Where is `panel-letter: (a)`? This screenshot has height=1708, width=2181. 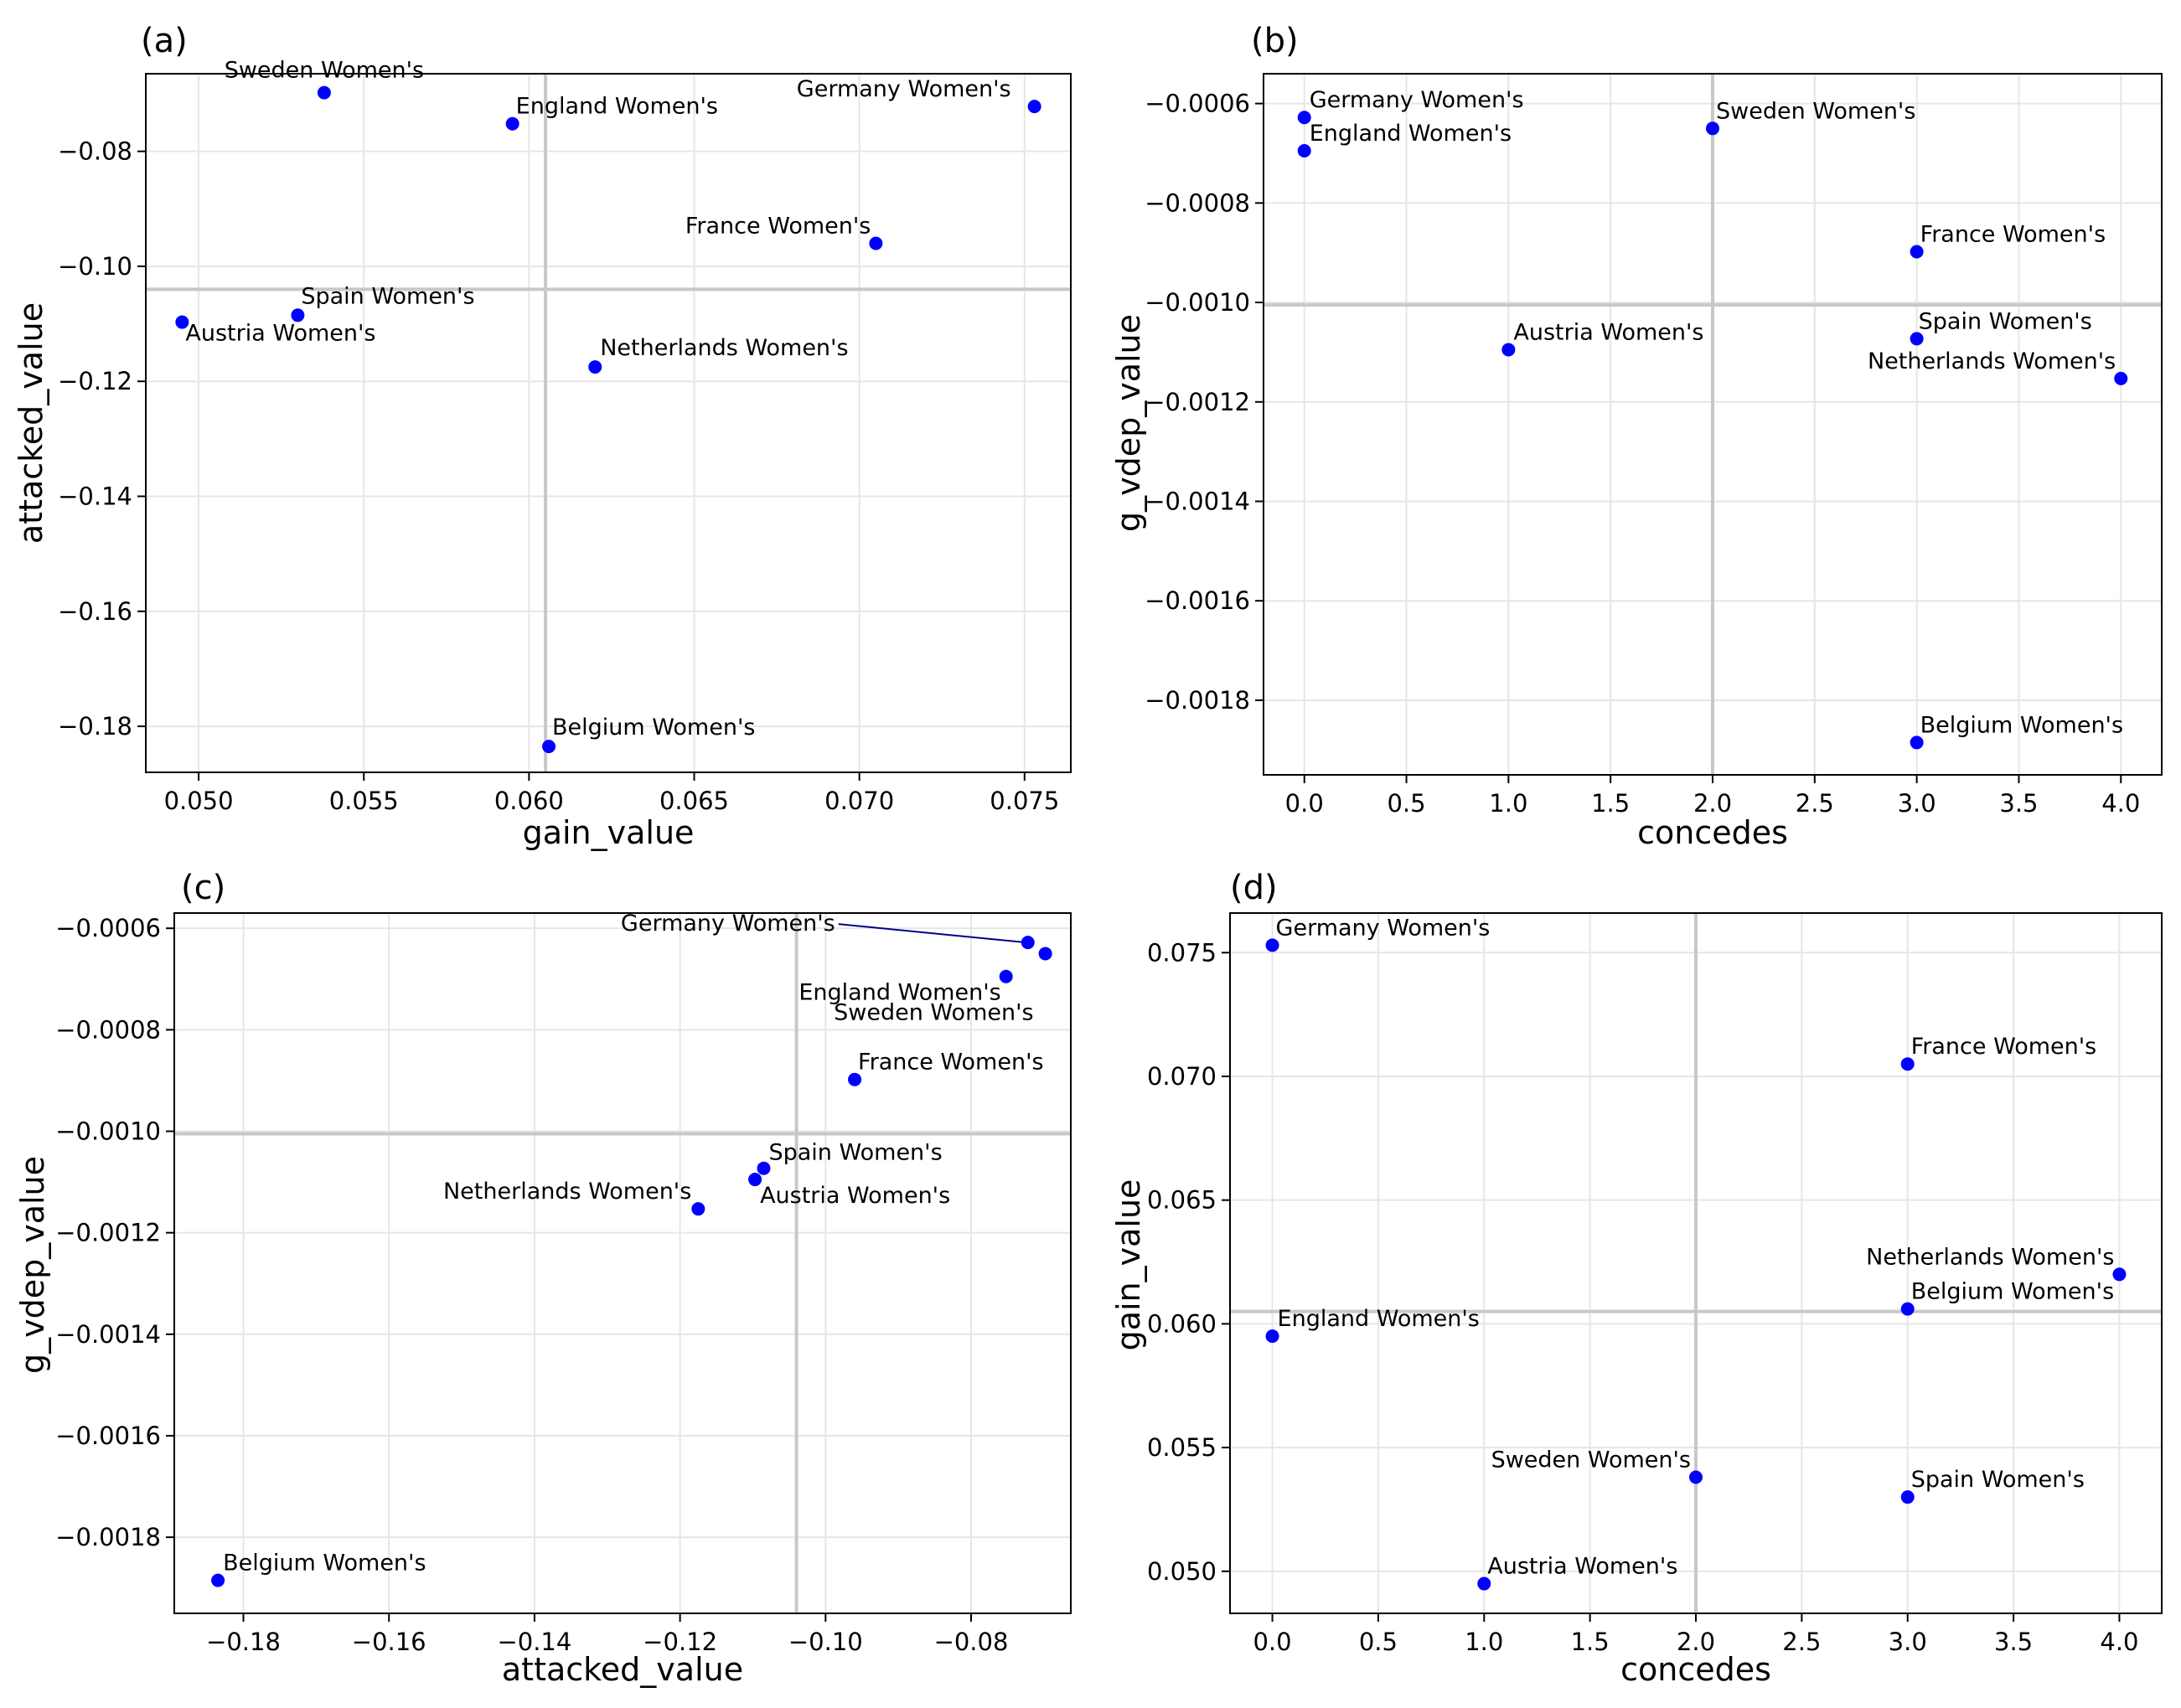 panel-letter: (a) is located at coordinates (164, 41).